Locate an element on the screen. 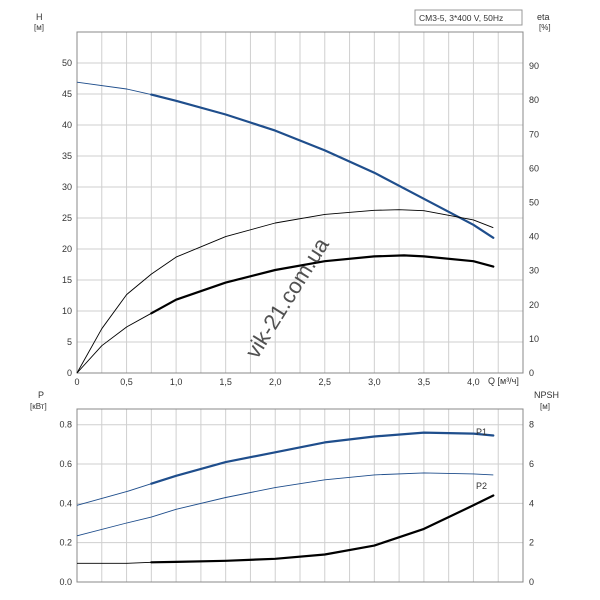 The image size is (600, 600). top-right-tick-label: 60 is located at coordinates (534, 168).